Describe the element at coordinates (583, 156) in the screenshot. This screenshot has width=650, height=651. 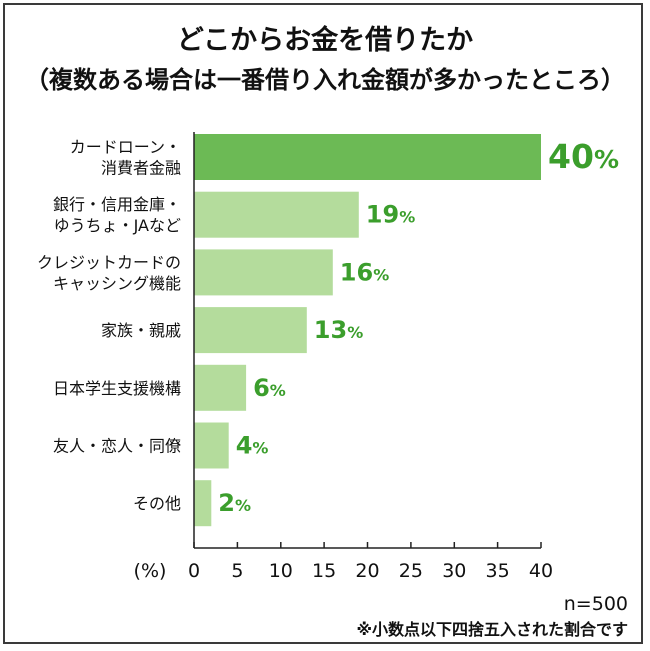
I see `value-label-0: 40%` at that location.